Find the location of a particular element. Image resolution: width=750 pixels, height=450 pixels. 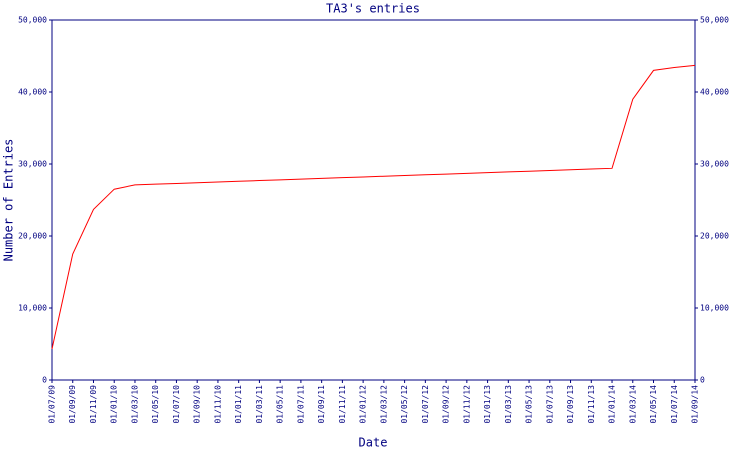

y-tick-label: 40,000 is located at coordinates (32, 92).